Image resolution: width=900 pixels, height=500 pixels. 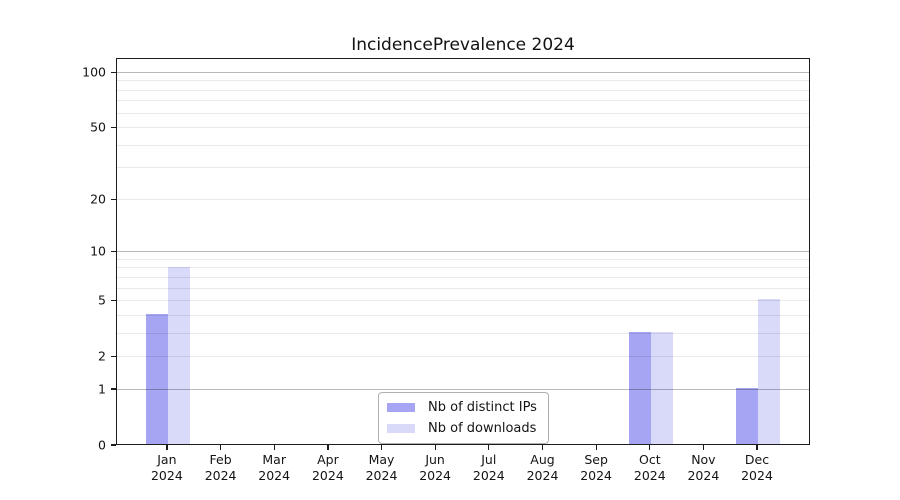 I want to click on bar-downloads-oct, so click(x=661, y=388).